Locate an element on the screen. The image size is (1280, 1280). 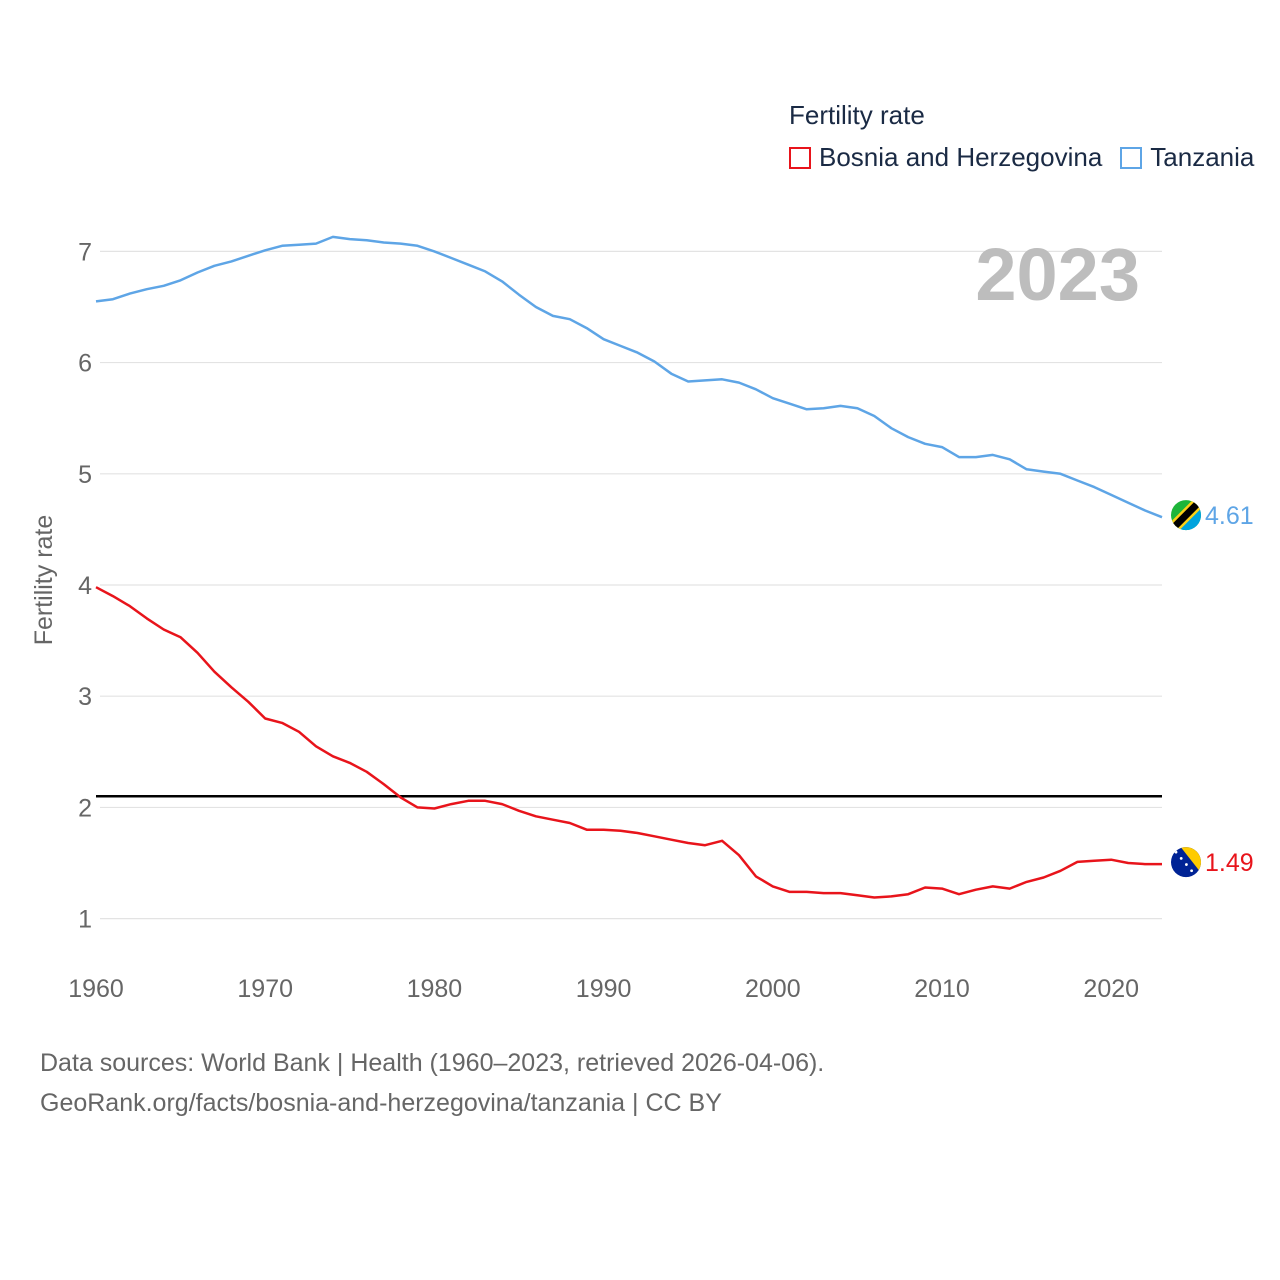
flag-icon-tanzania is located at coordinates (1186, 515).